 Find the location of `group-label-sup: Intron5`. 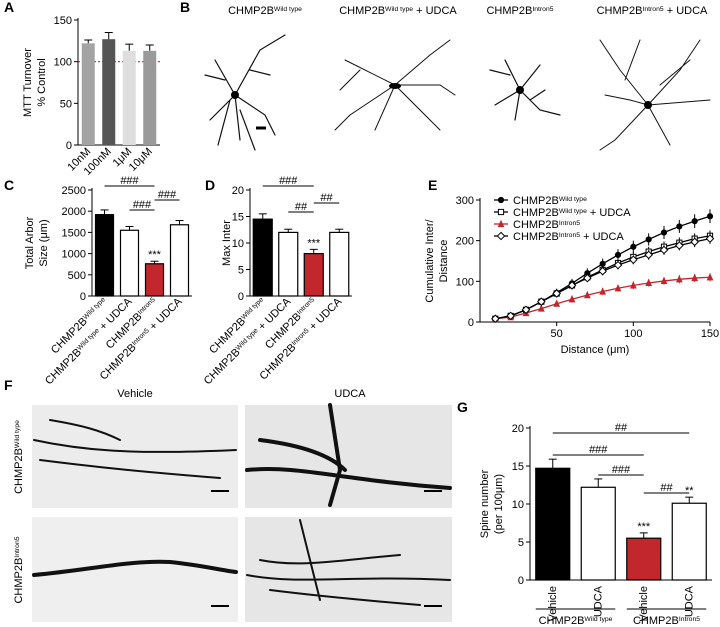

group-label-sup: Intron5 is located at coordinates (689, 619).